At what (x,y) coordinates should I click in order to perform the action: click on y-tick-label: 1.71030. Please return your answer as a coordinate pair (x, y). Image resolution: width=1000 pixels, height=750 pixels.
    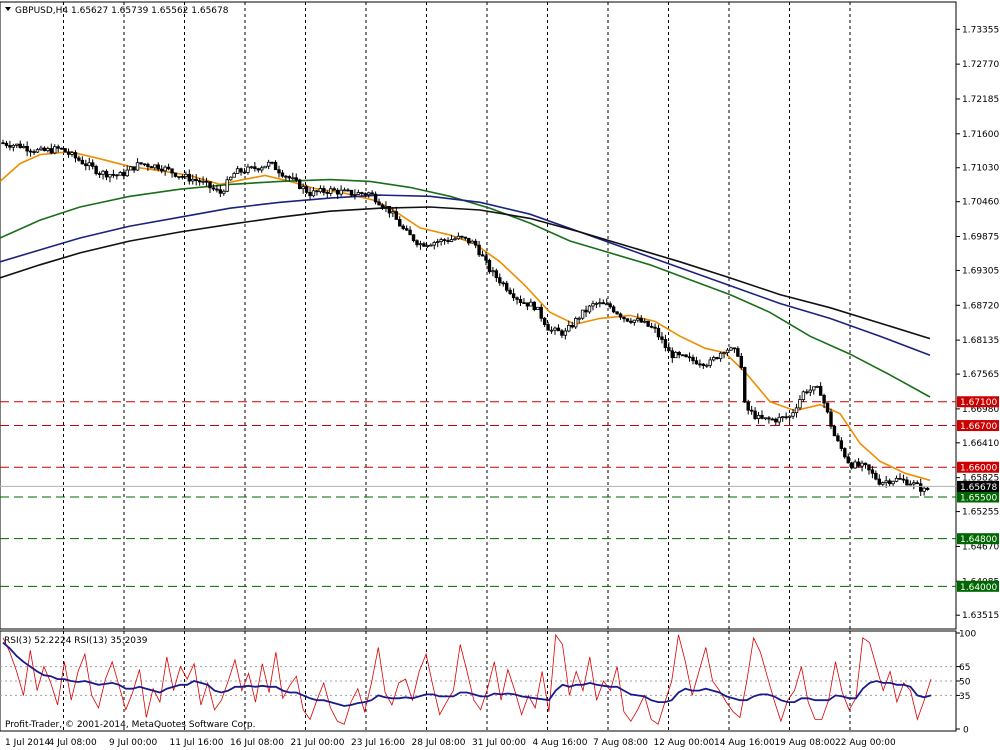
    Looking at the image, I should click on (980, 169).